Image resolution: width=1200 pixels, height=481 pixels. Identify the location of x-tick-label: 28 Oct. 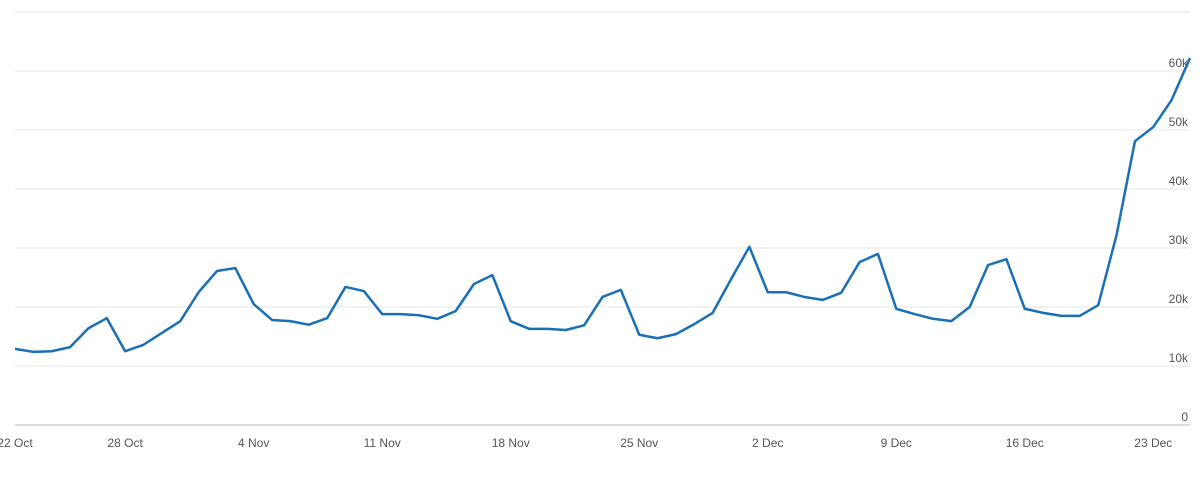
(125, 443).